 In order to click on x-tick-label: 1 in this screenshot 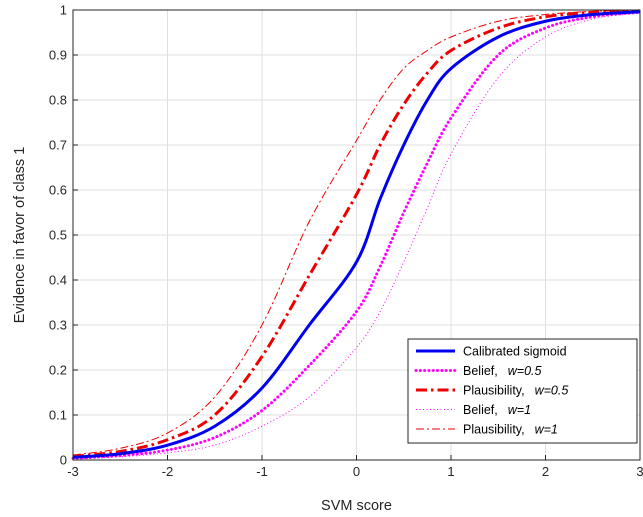, I will do `click(450, 471)`.